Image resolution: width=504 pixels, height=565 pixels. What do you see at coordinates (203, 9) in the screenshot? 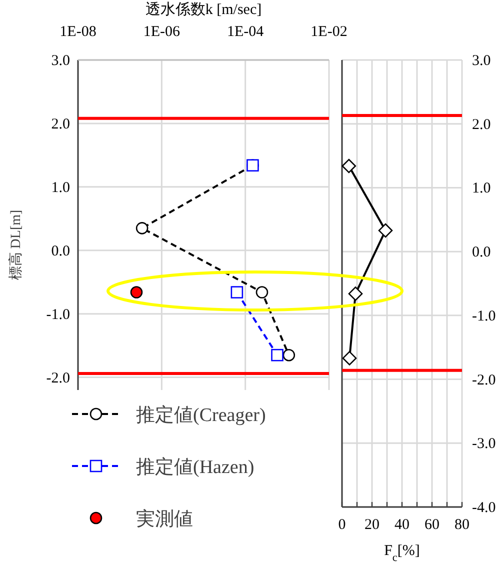
I see `x-axis-title: 透水係数k [m/sec]` at bounding box center [203, 9].